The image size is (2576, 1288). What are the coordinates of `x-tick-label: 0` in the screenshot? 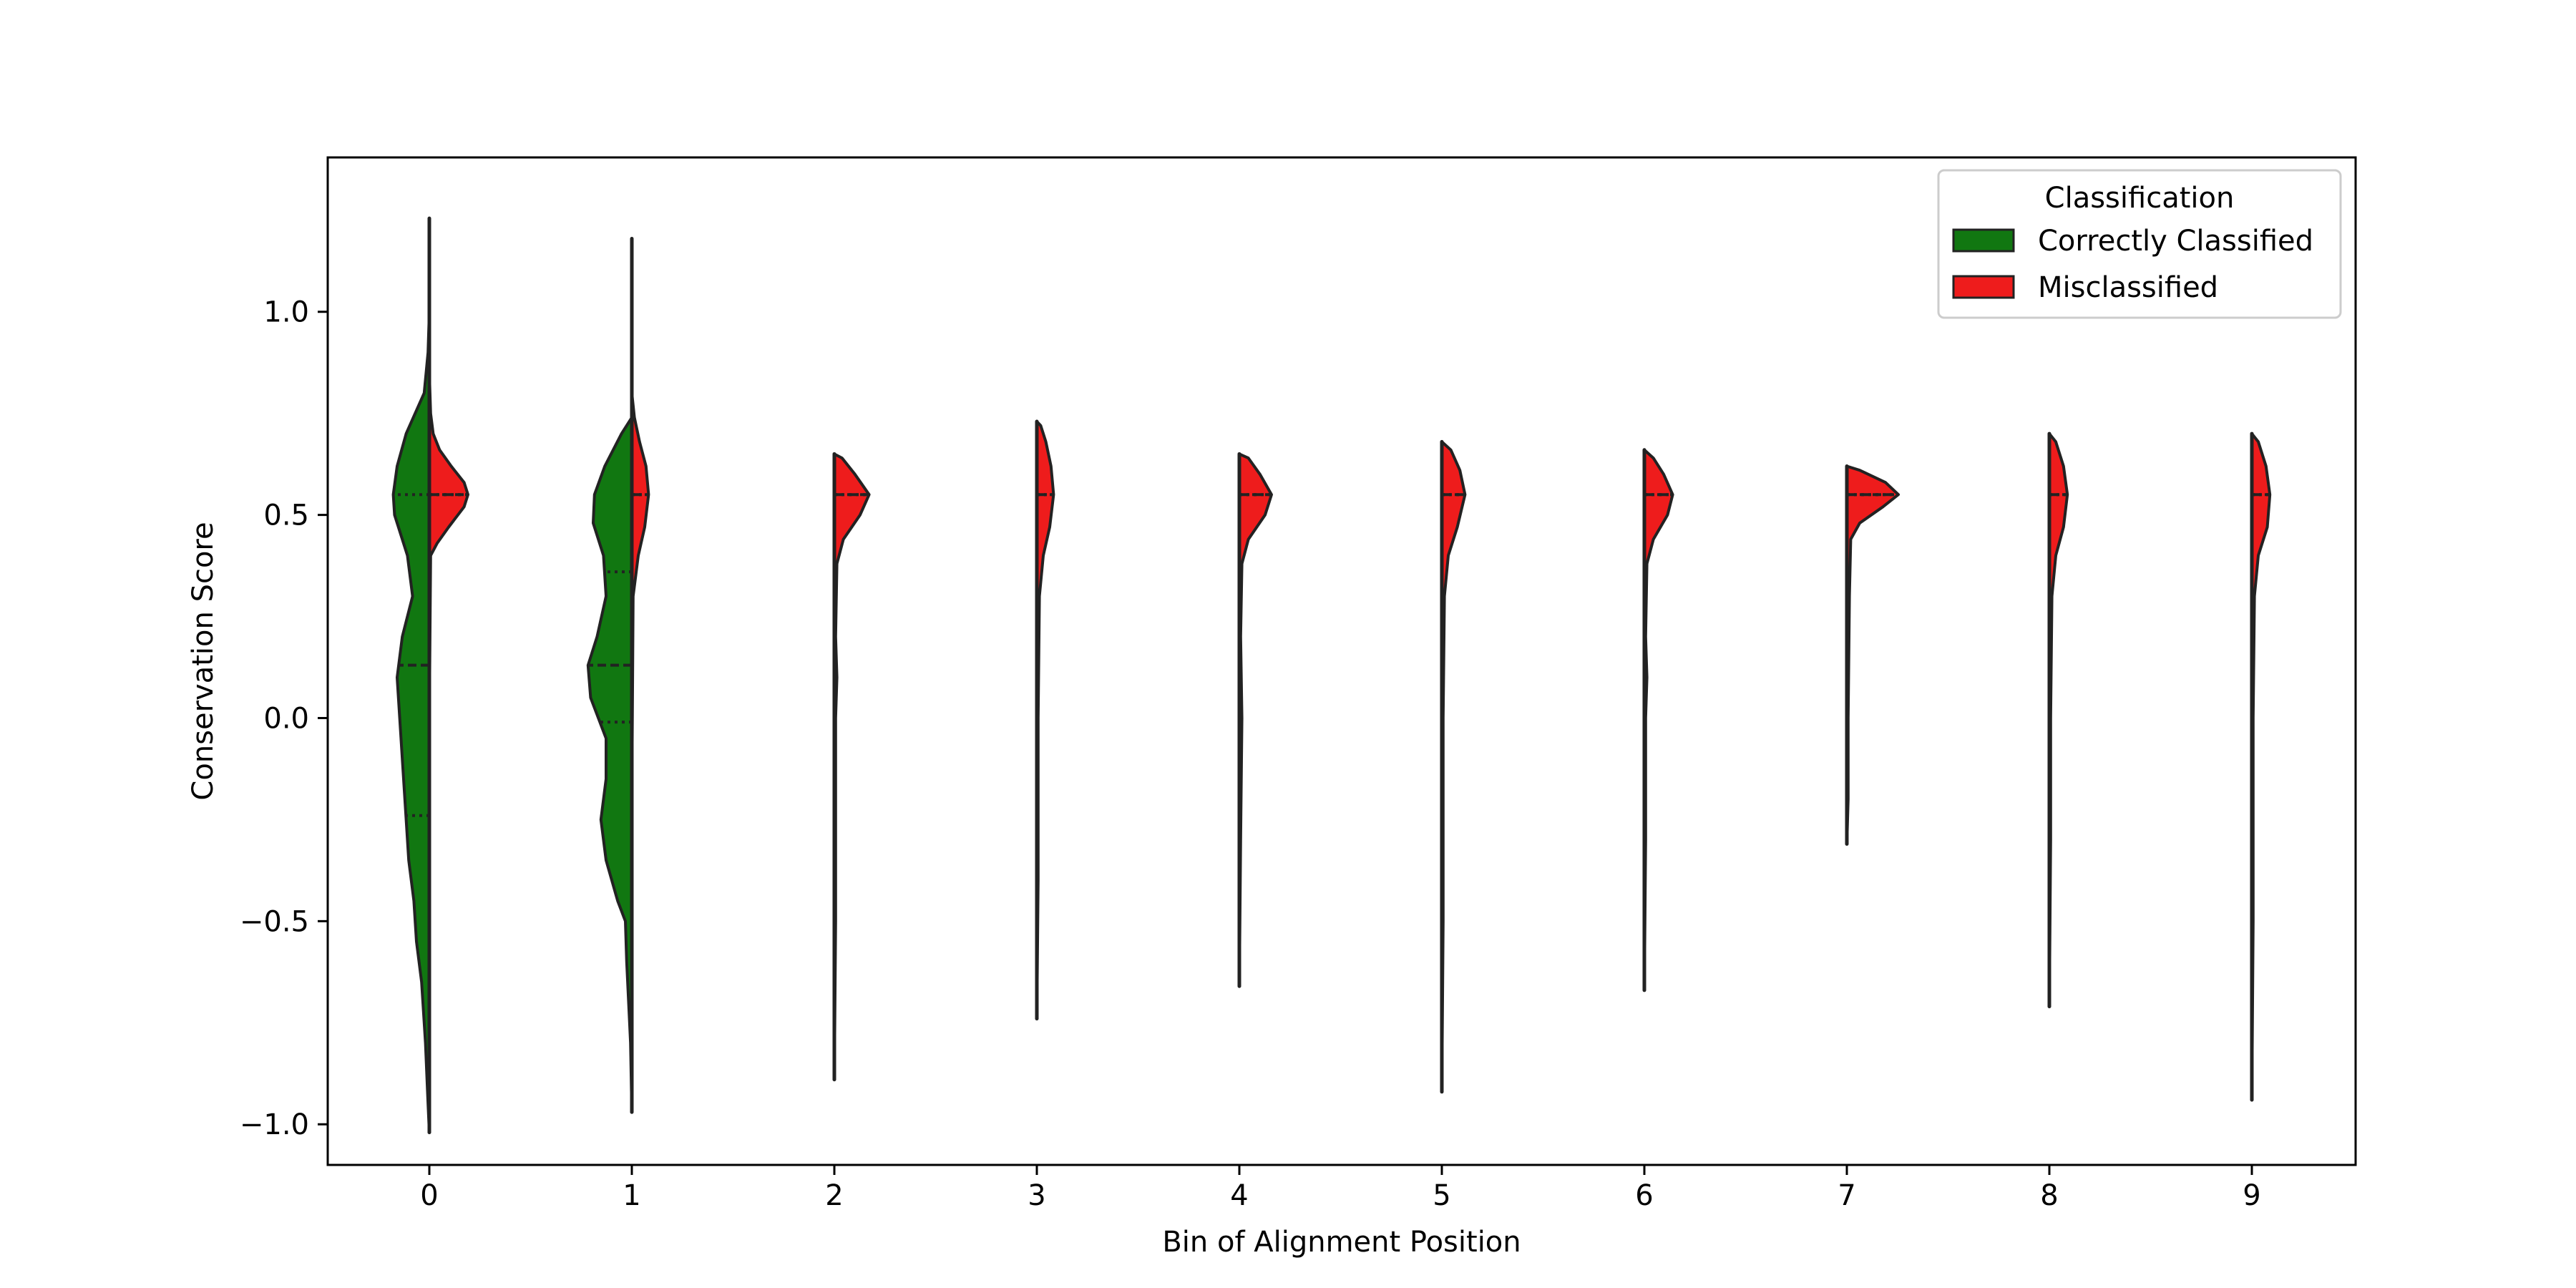 It's located at (429, 1195).